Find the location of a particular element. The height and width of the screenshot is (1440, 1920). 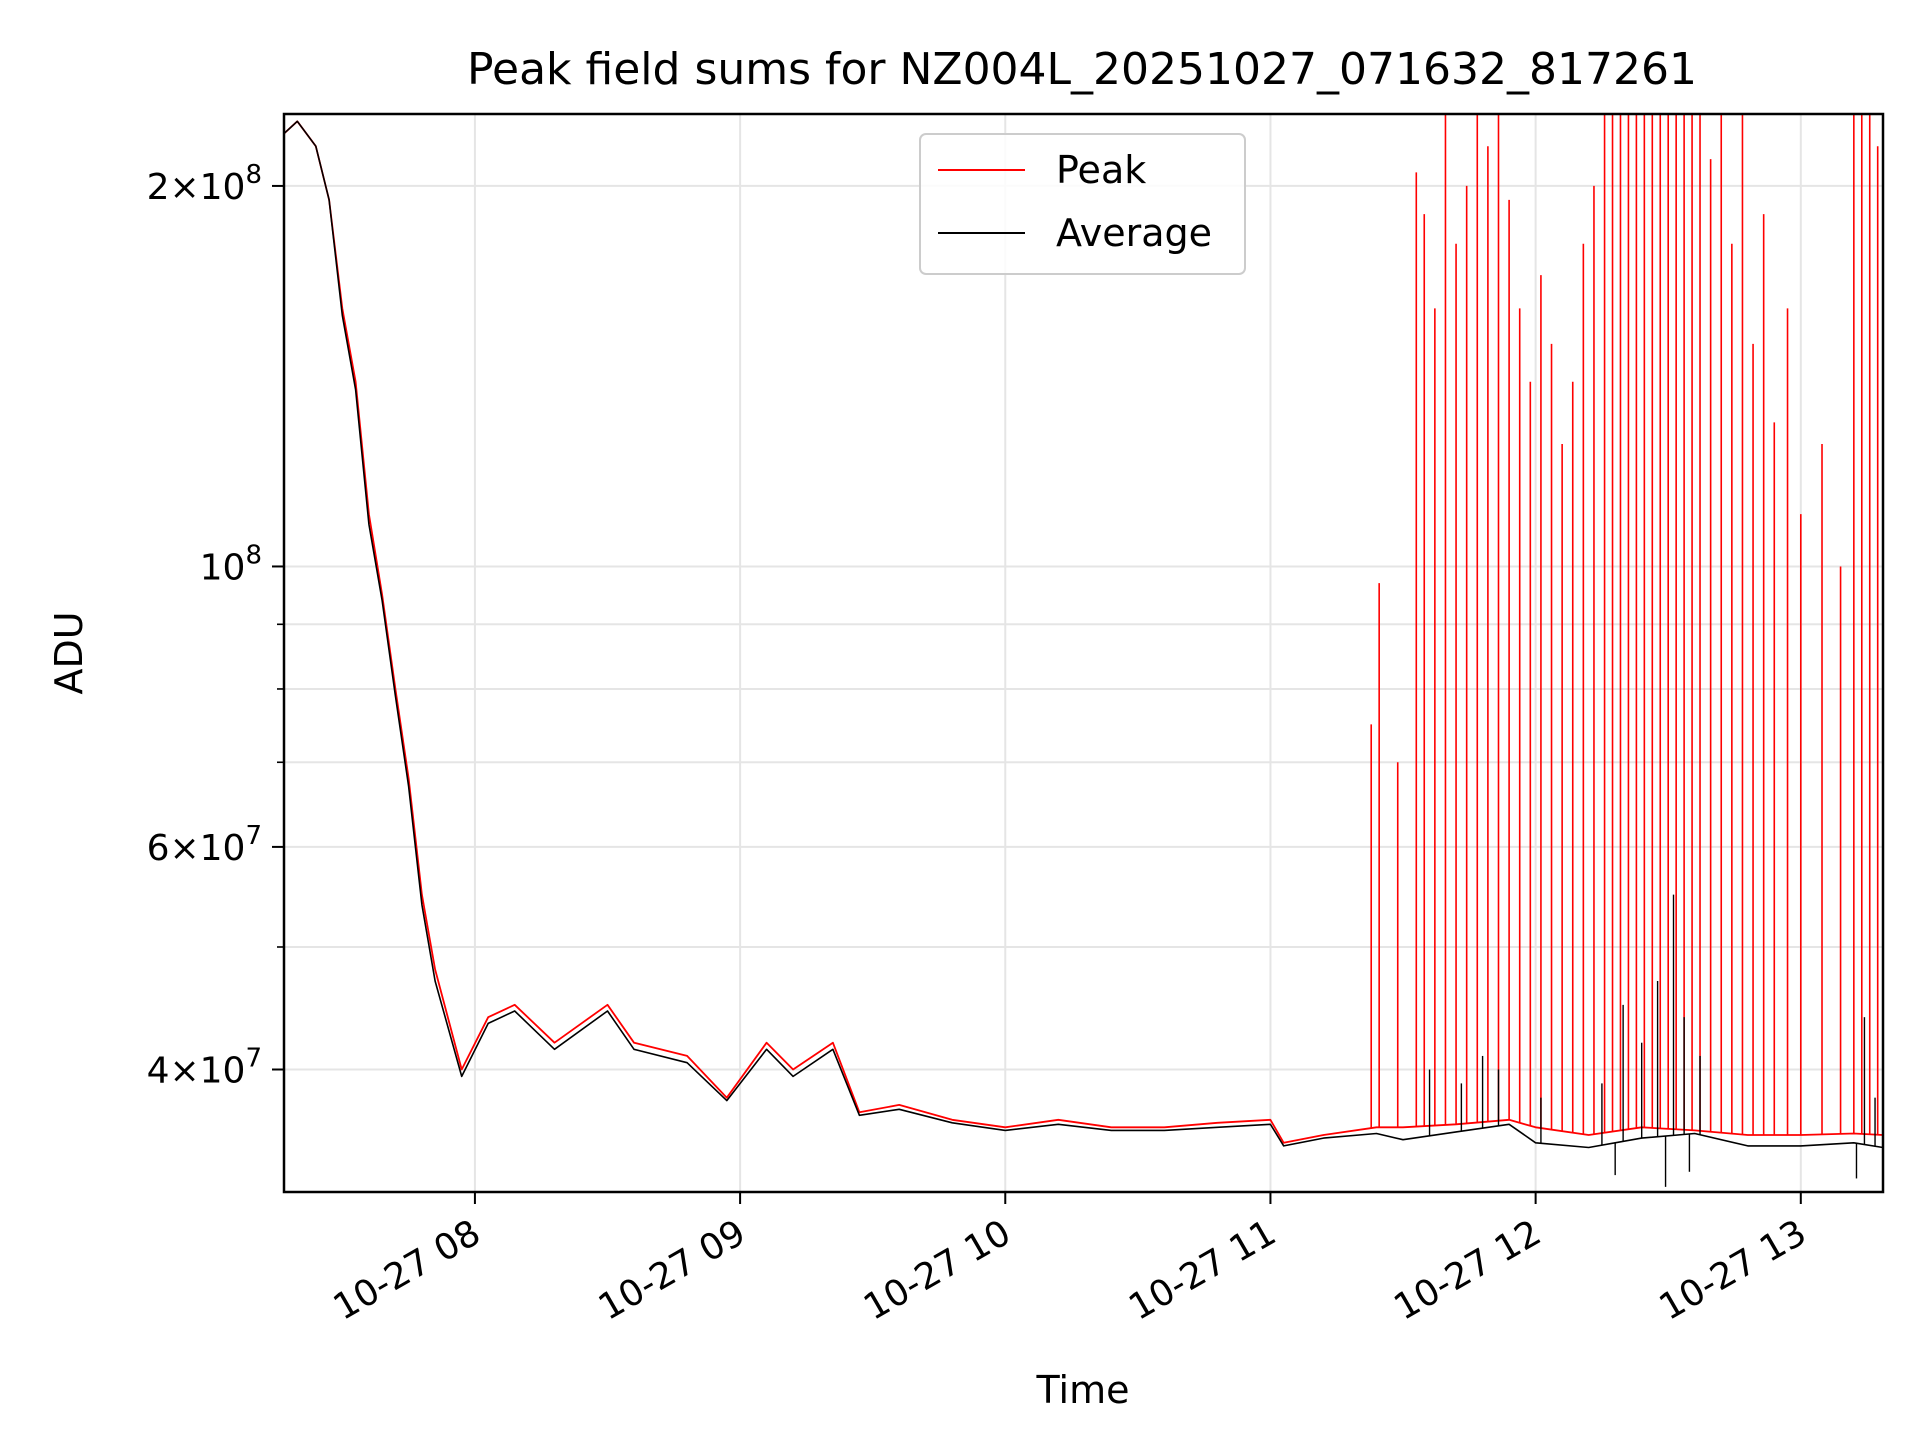

y-axis-label: ADU is located at coordinates (69, 652).